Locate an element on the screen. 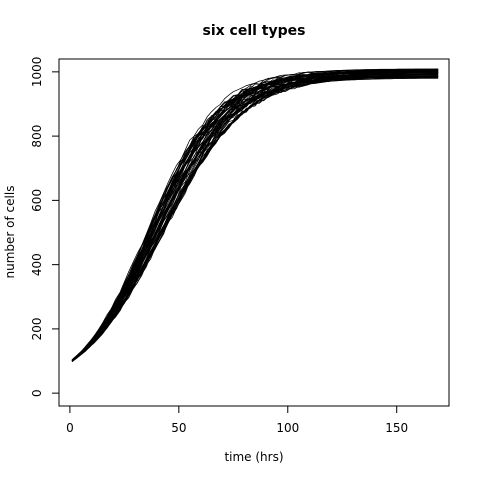 The image size is (480, 480). x-axis-label: time (hrs) is located at coordinates (253, 457).